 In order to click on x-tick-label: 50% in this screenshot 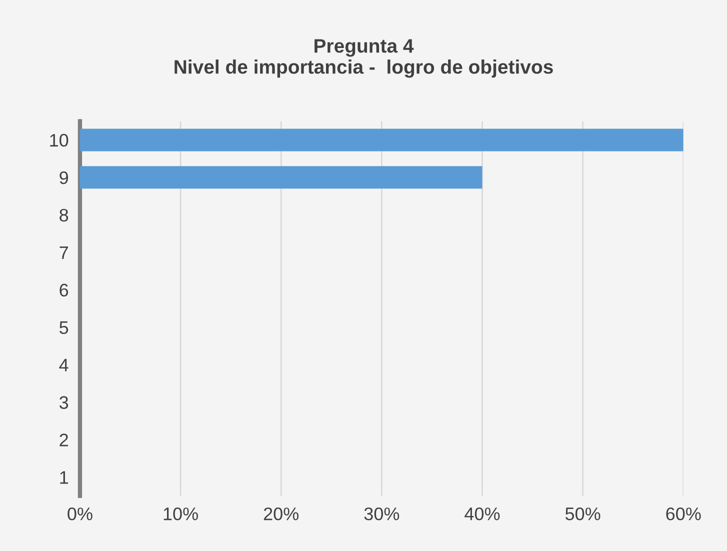, I will do `click(582, 513)`.